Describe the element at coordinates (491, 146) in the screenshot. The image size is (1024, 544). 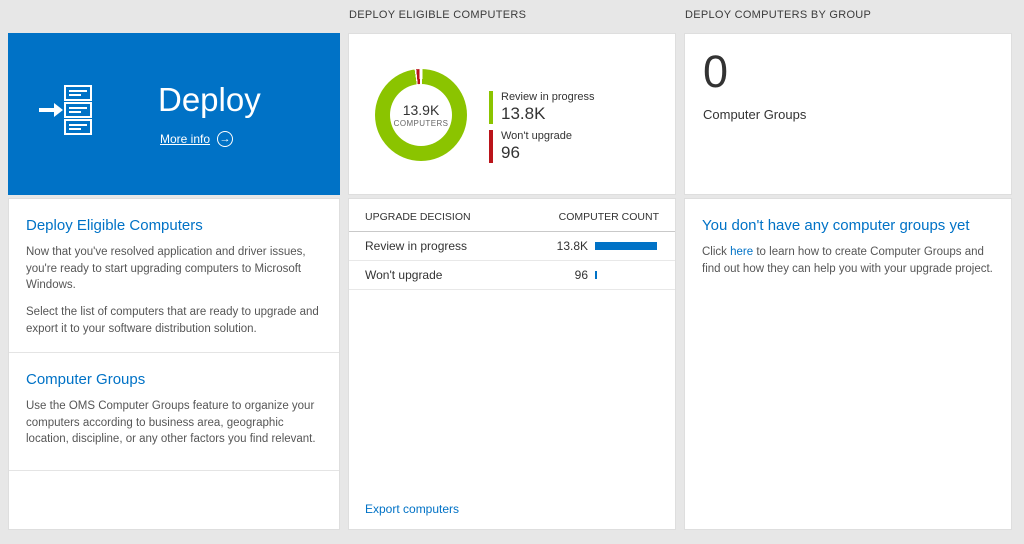
I see `legend-swatch-red` at that location.